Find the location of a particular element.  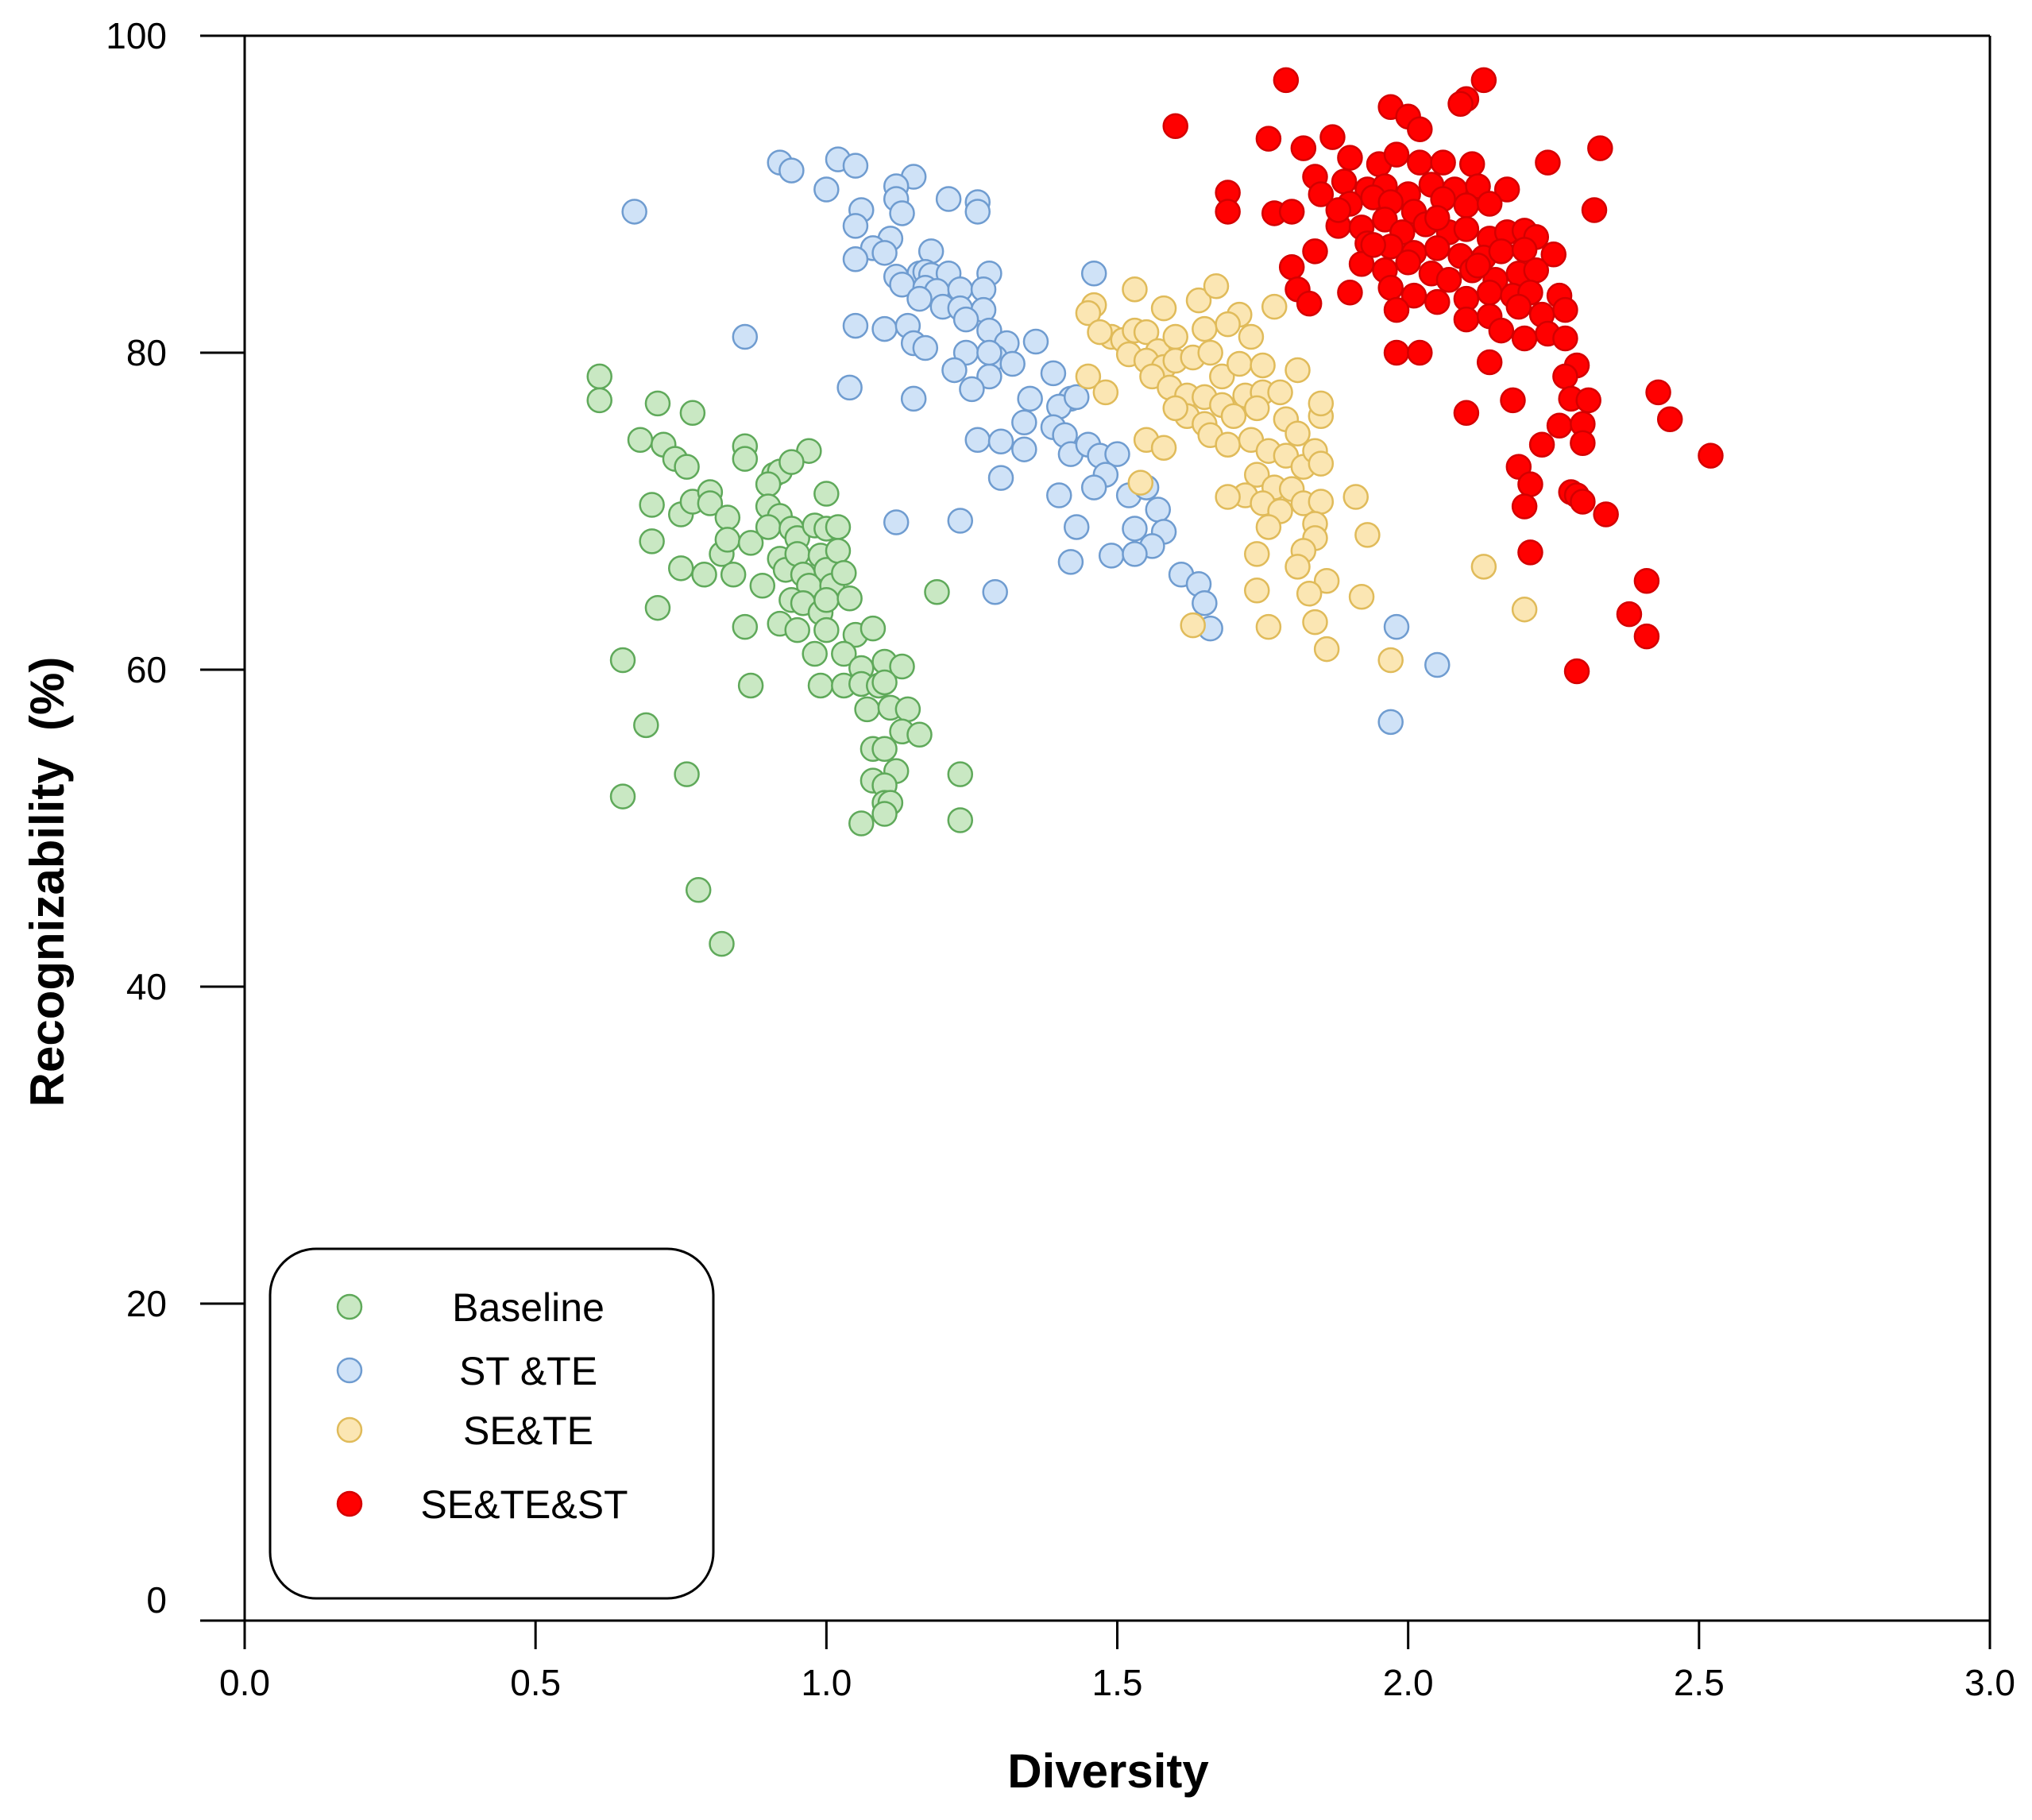

x-tick-label: 2.0 is located at coordinates (1408, 1682).